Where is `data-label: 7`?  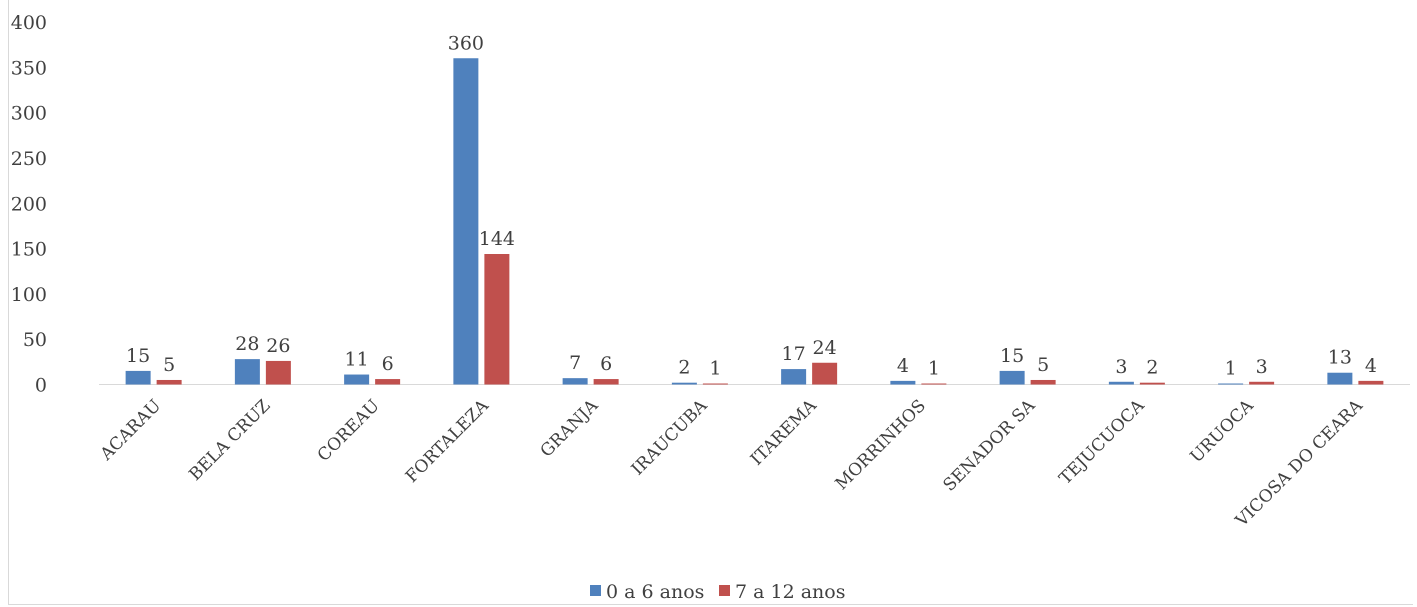
data-label: 7 is located at coordinates (575, 363).